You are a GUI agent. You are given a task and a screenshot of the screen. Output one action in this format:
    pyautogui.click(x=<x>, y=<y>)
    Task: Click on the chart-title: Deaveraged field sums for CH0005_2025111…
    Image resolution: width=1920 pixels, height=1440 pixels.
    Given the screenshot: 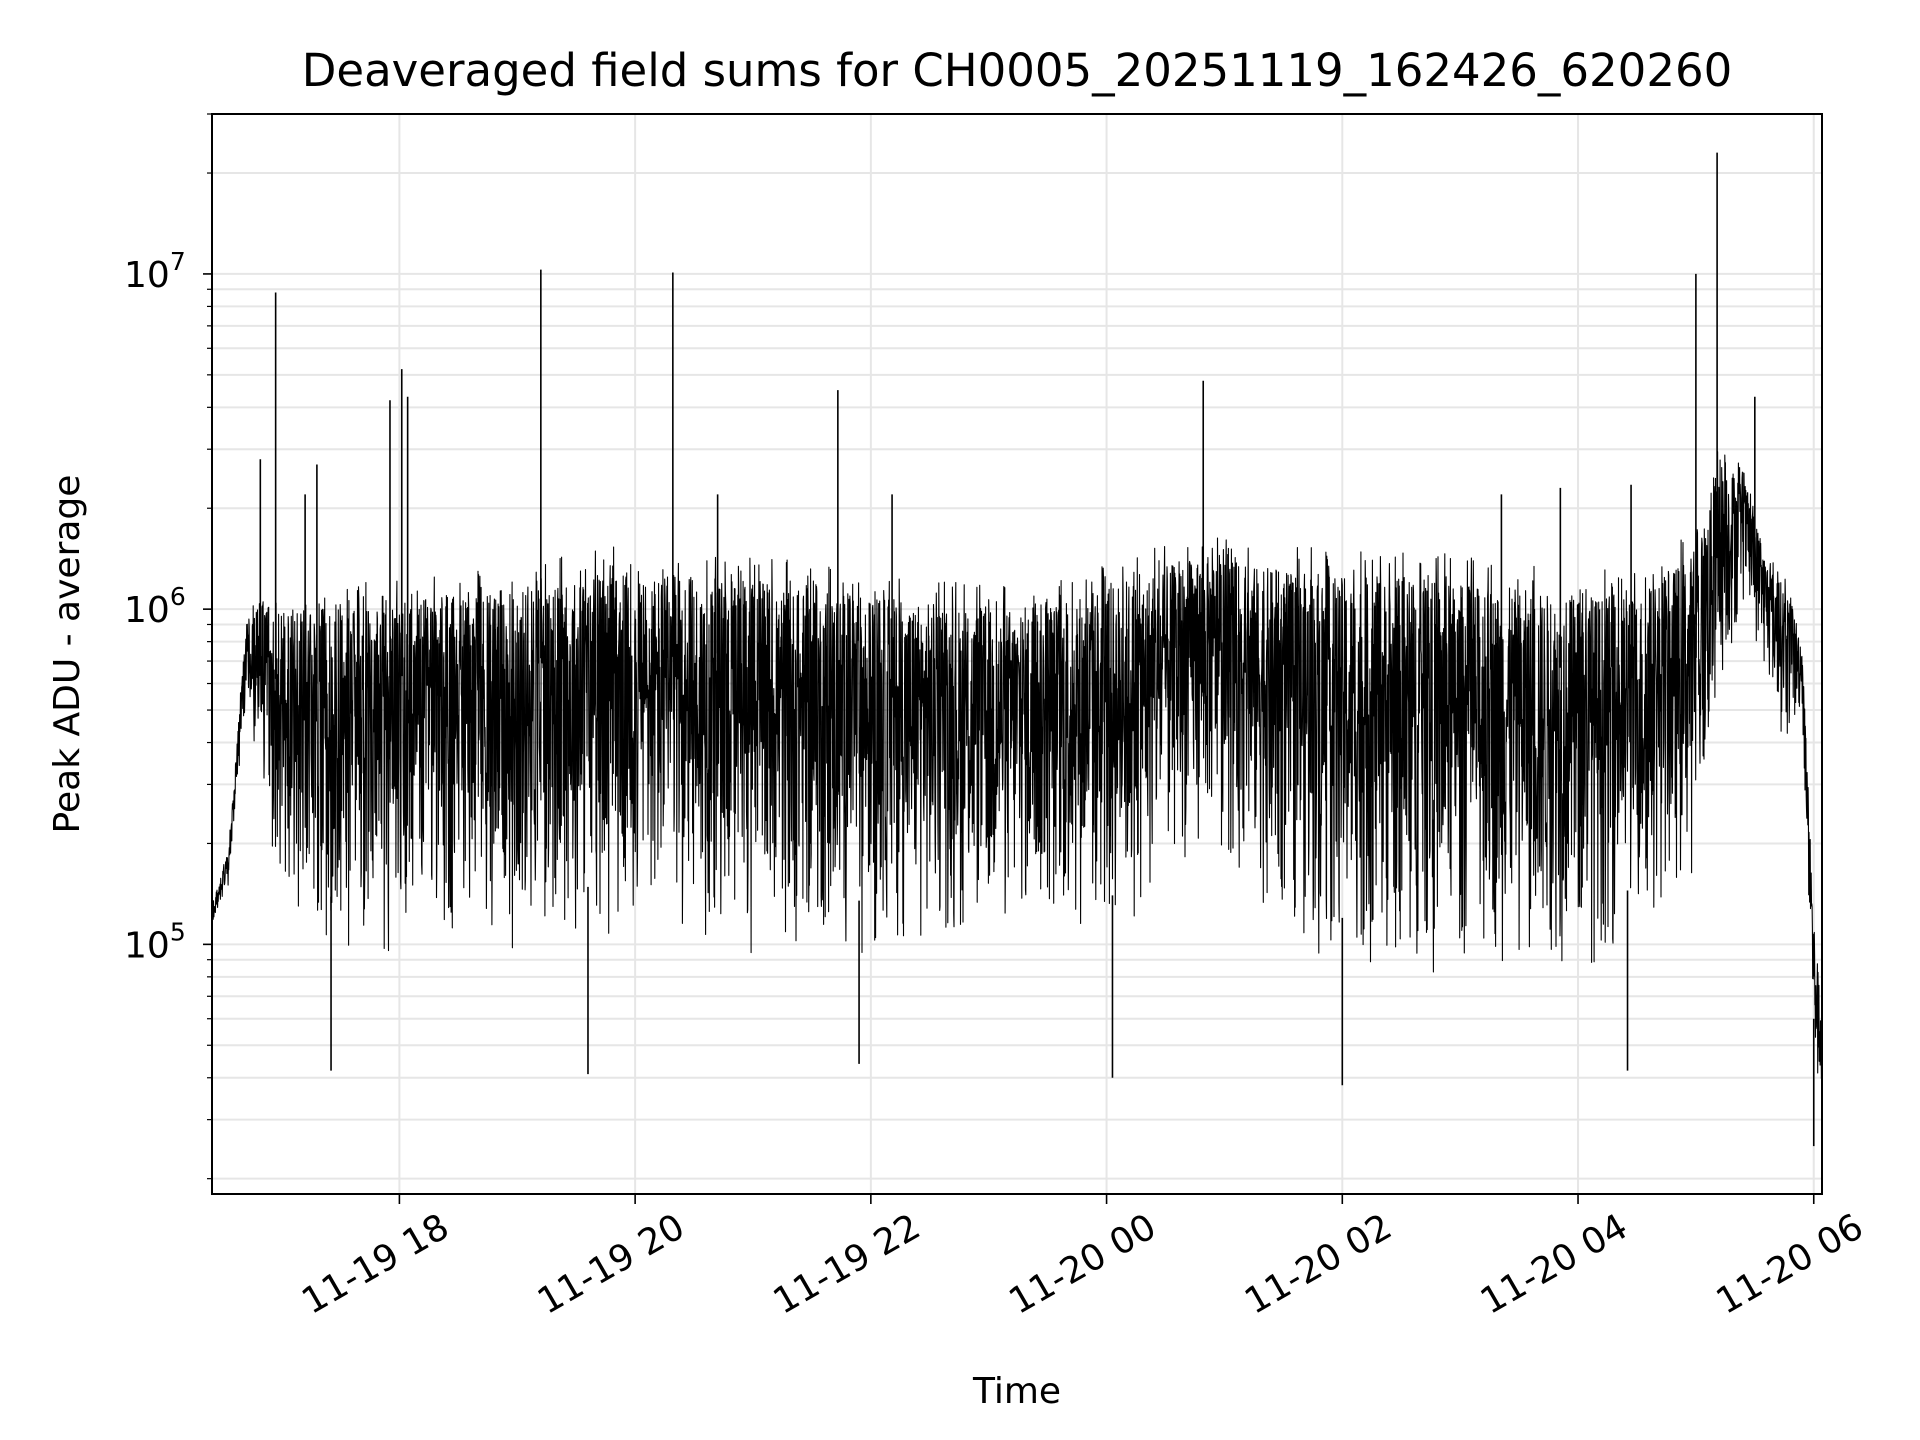 What is the action you would take?
    pyautogui.click(x=1017, y=70)
    